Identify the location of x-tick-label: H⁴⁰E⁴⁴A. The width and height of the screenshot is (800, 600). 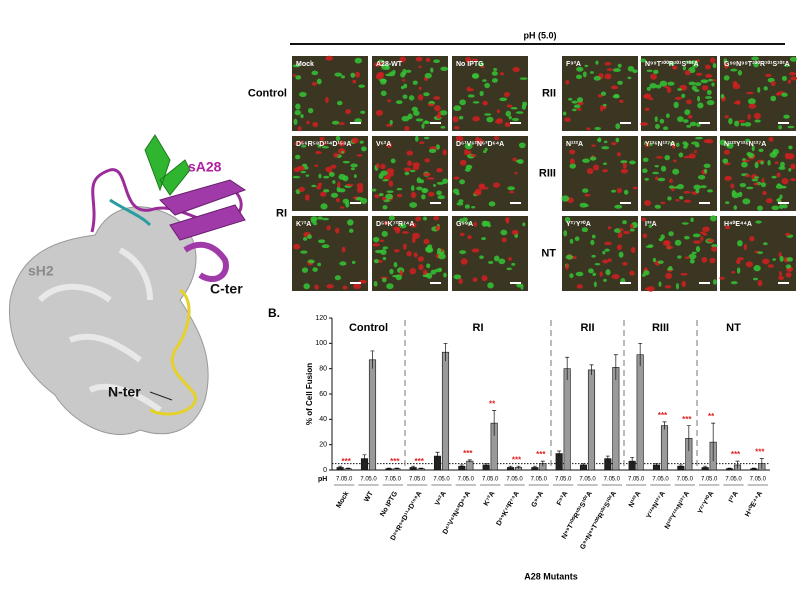
(753, 504).